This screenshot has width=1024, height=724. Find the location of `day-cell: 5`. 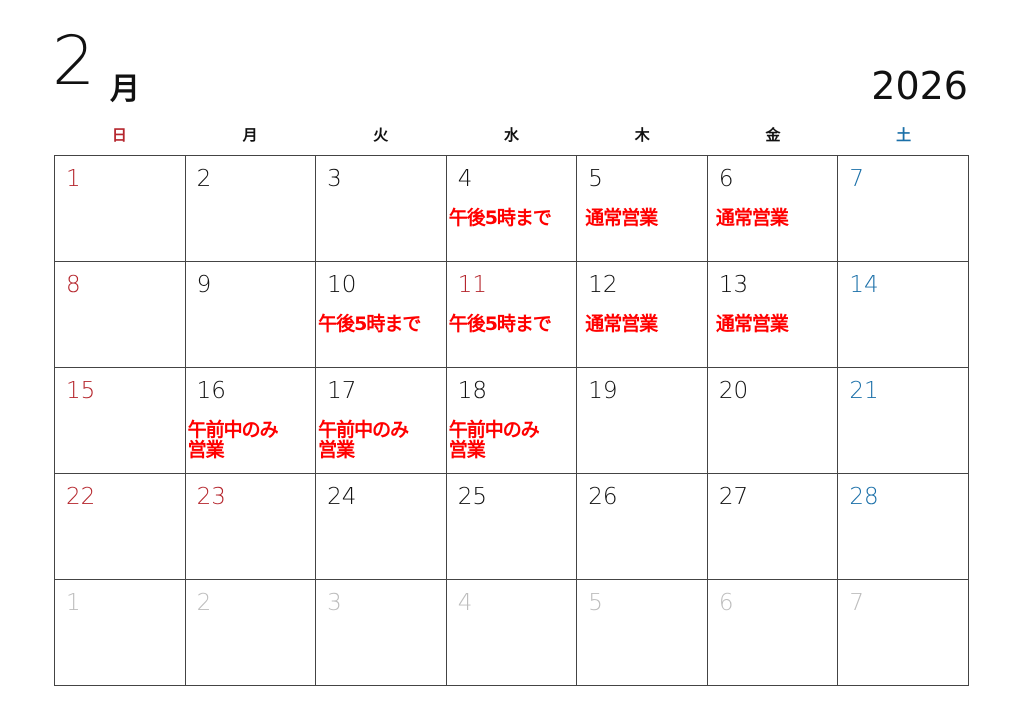

day-cell: 5 is located at coordinates (642, 633).